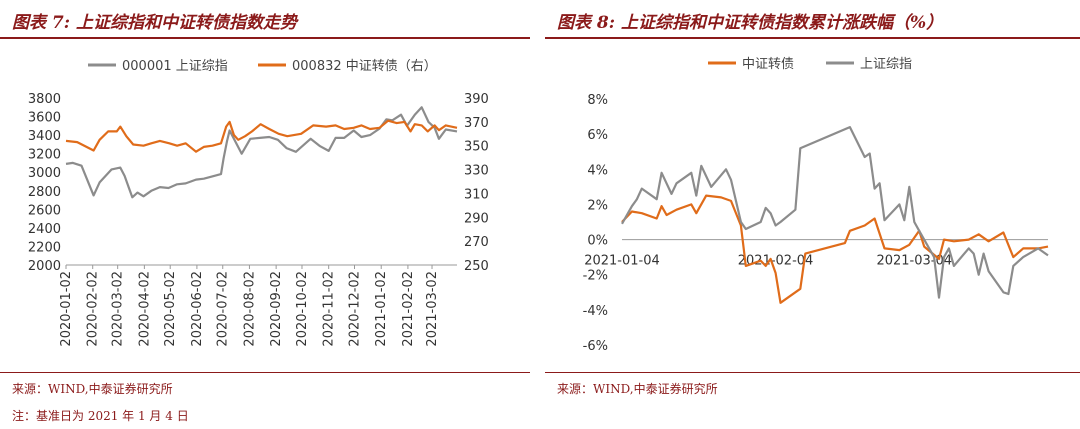 The width and height of the screenshot is (1080, 429). What do you see at coordinates (44, 155) in the screenshot?
I see `y-left-tick-label: 3200` at bounding box center [44, 155].